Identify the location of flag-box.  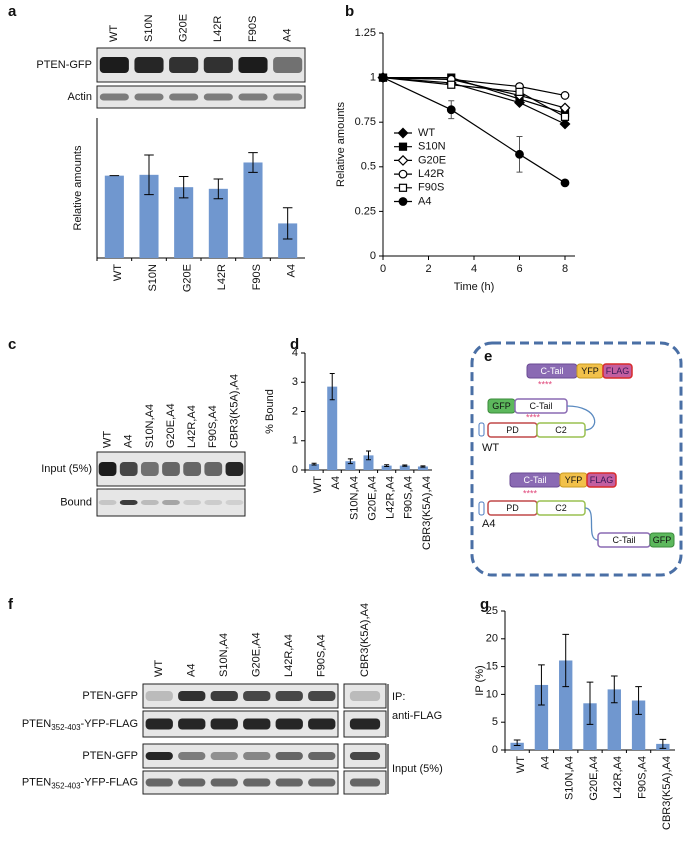
(617, 371).